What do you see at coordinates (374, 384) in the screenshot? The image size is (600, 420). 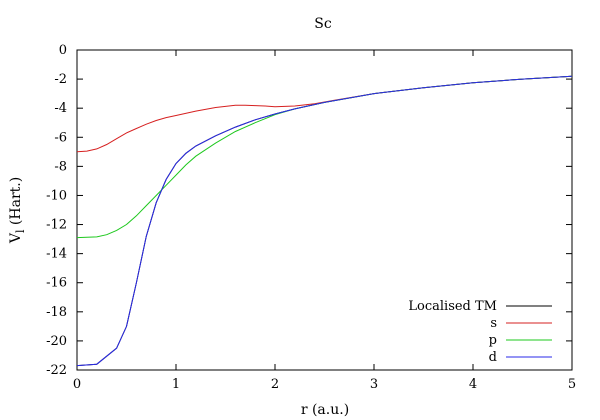 I see `x-tick-label: 3` at bounding box center [374, 384].